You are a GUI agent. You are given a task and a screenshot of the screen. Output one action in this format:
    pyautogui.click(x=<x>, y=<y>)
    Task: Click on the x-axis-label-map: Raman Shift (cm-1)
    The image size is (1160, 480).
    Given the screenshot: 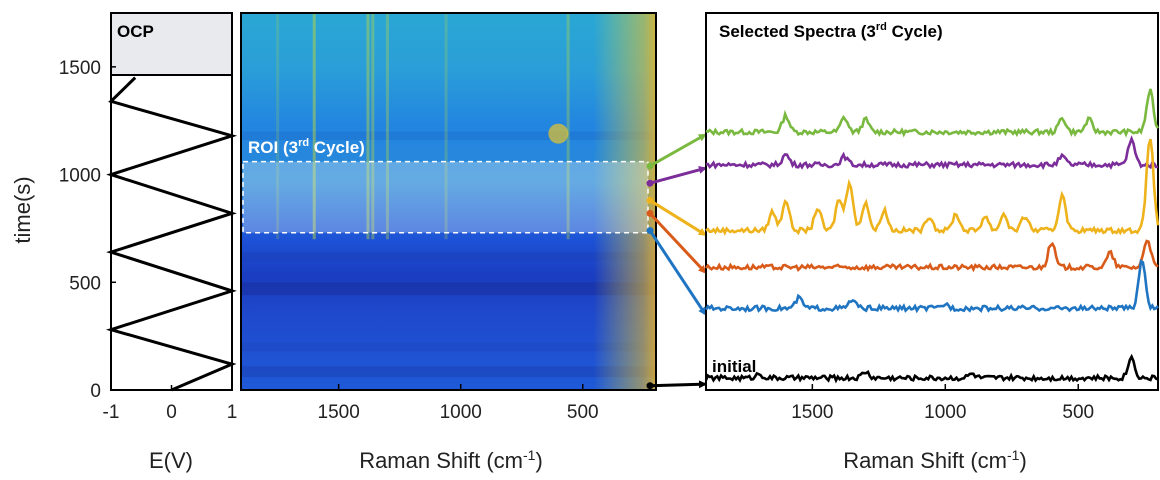 What is the action you would take?
    pyautogui.click(x=451, y=460)
    